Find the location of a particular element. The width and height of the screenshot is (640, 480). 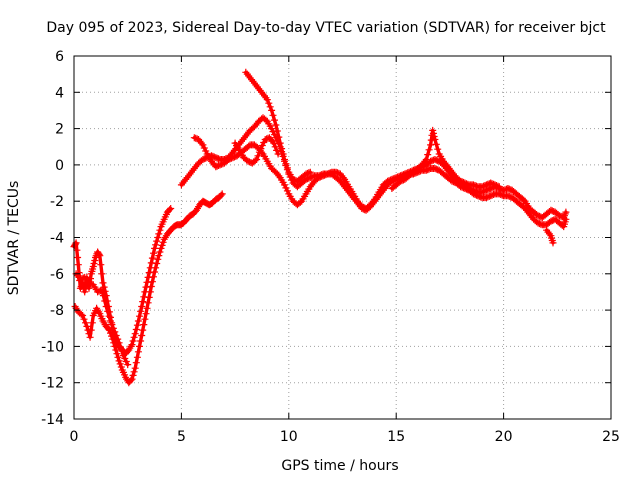

y-tick-label: -8 is located at coordinates (57, 311).